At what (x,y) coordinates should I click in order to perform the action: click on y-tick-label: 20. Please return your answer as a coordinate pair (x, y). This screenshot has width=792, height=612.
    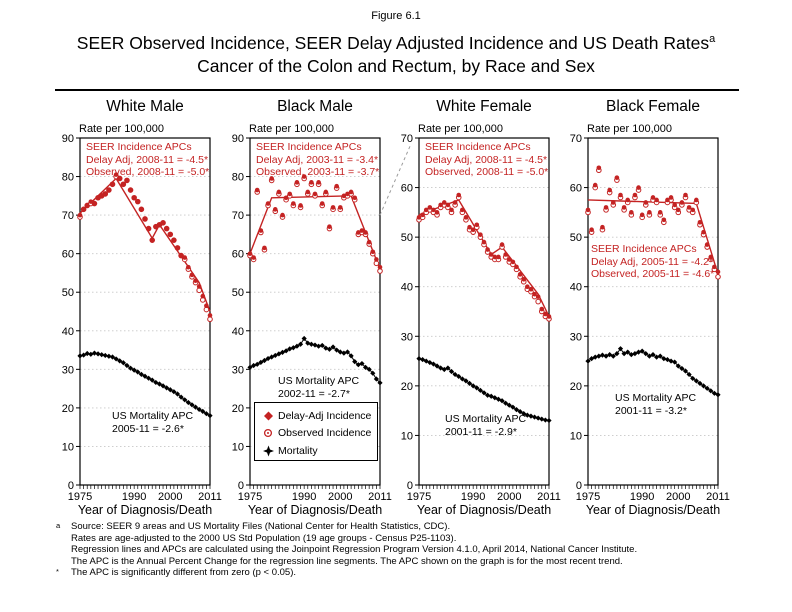
    Looking at the image, I should click on (576, 387).